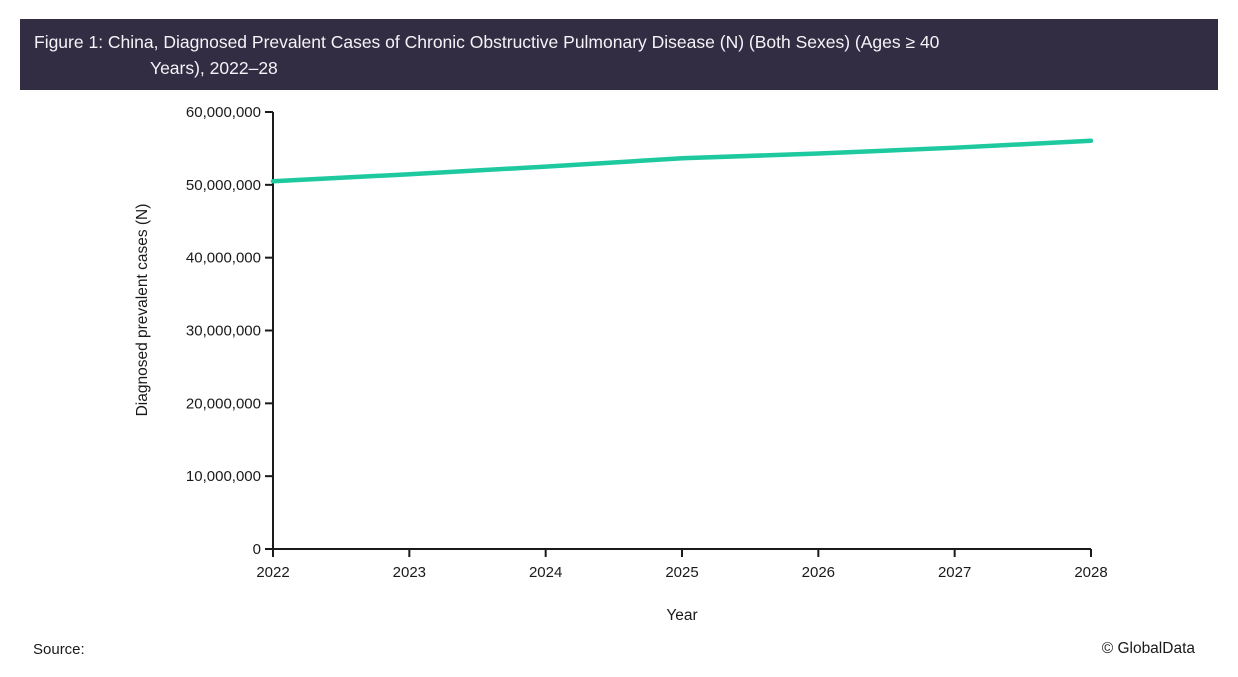 The height and width of the screenshot is (677, 1238). Describe the element at coordinates (681, 615) in the screenshot. I see `x-axis-title: Year` at that location.